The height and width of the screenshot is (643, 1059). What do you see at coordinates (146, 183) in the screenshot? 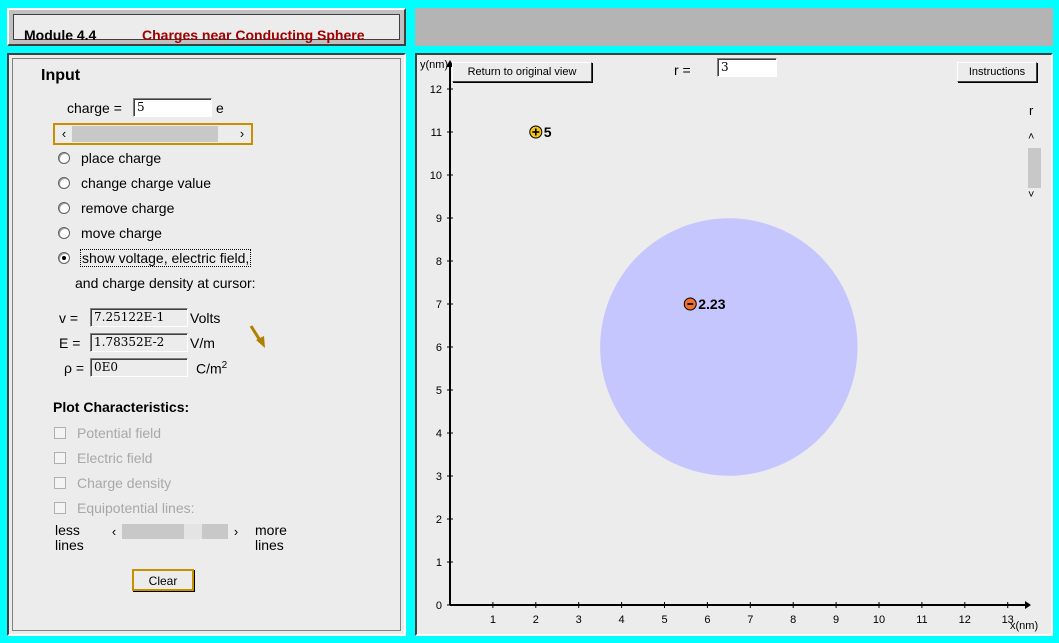
I see `radio-label: change charge value` at bounding box center [146, 183].